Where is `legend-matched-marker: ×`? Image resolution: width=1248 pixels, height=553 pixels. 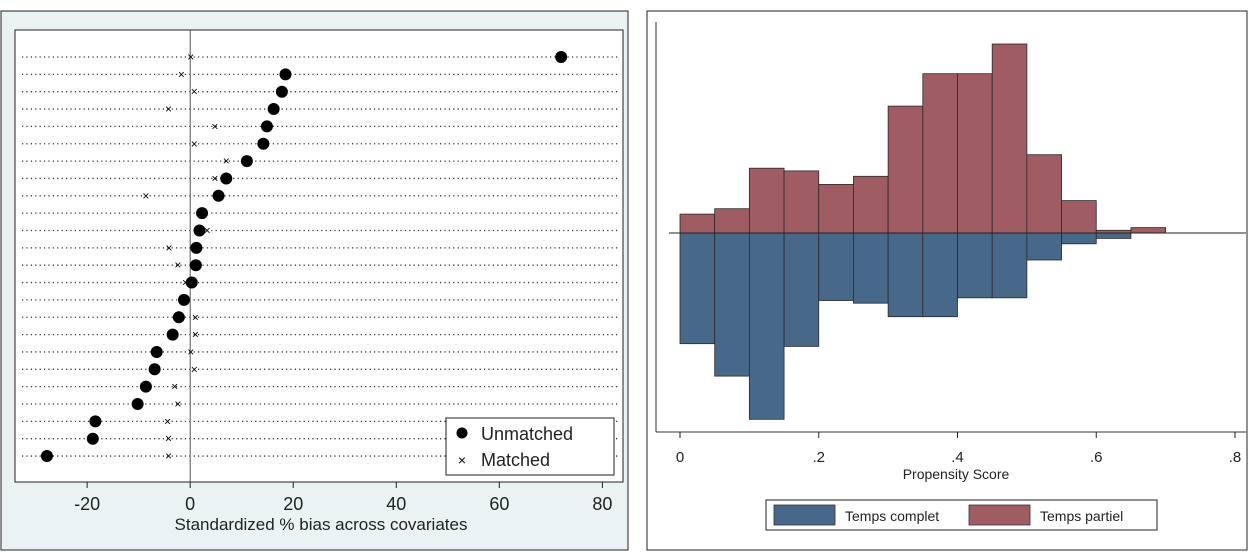 legend-matched-marker: × is located at coordinates (462, 460).